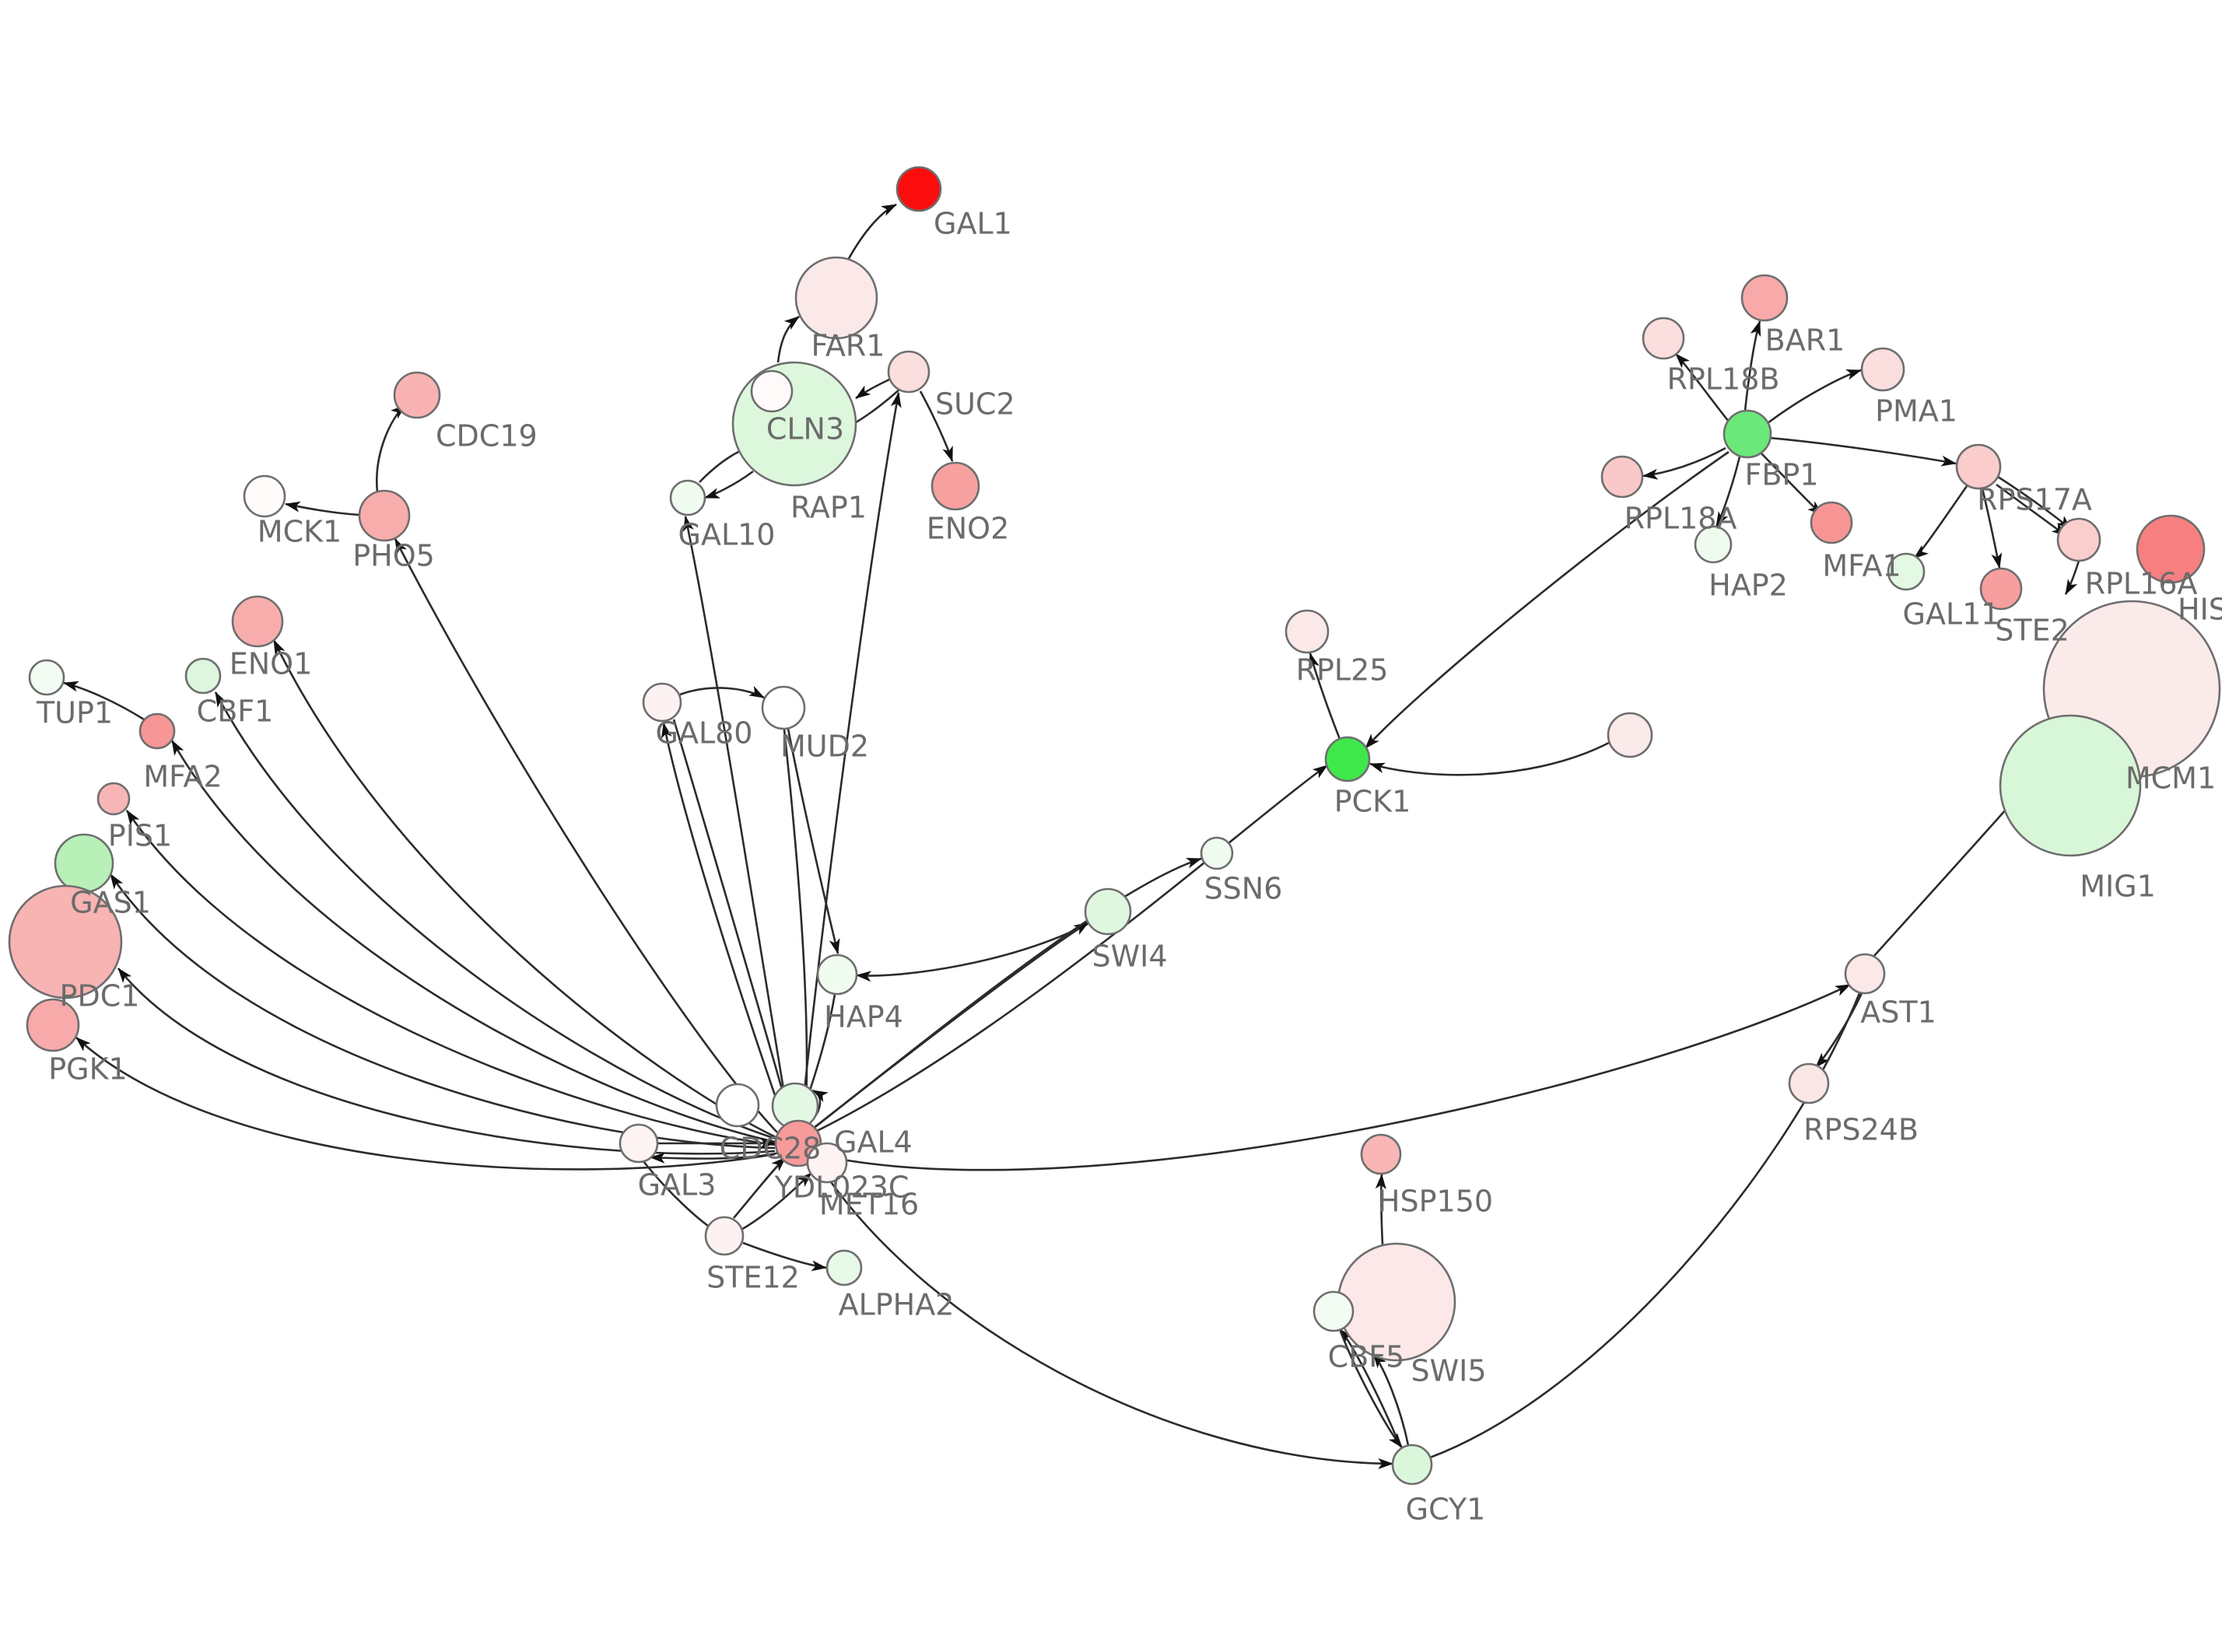  Describe the element at coordinates (1489, 759) in the screenshot. I see `edge-UNLABELED_1-to-PCK1` at that location.